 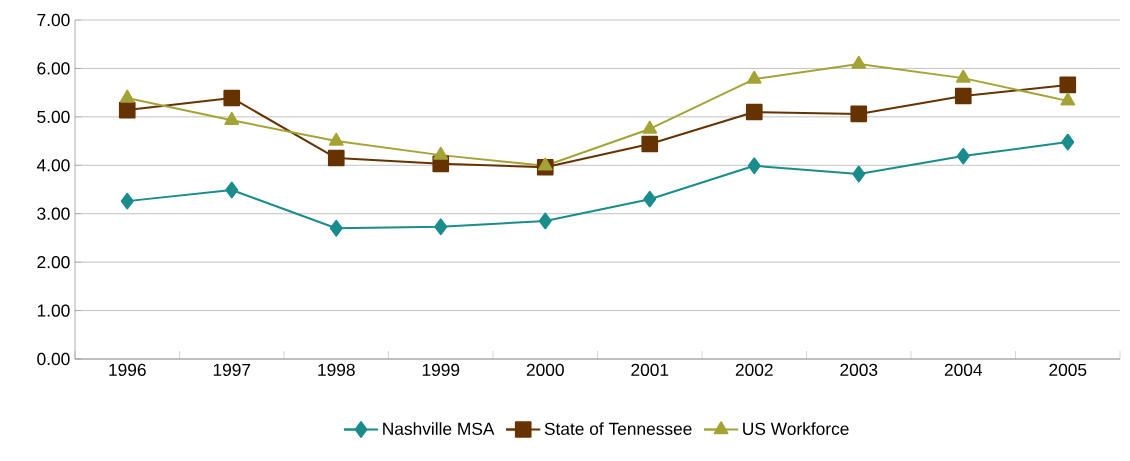 What do you see at coordinates (650, 369) in the screenshot?
I see `x-tick-label: 2001` at bounding box center [650, 369].